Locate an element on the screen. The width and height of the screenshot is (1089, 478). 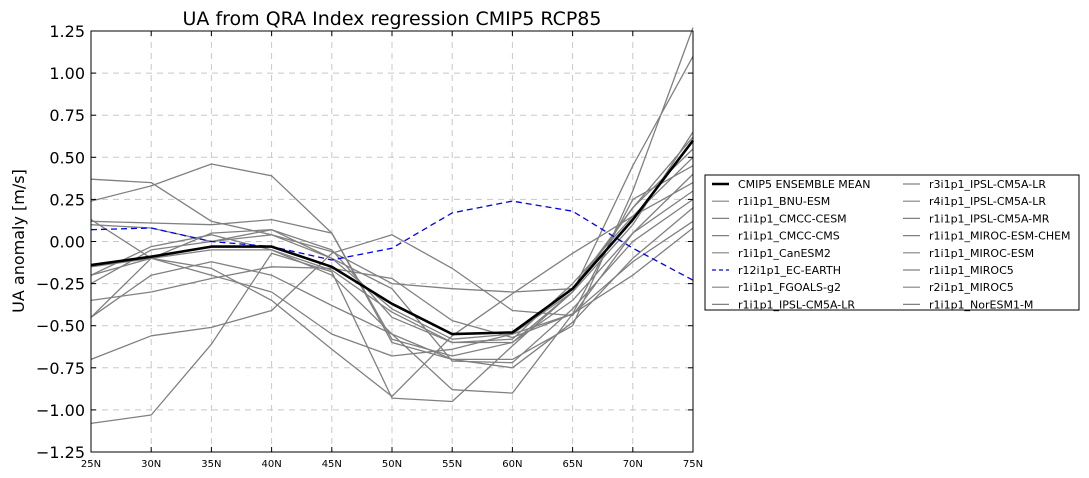
y-tick-label: −0.50 is located at coordinates (60, 326).